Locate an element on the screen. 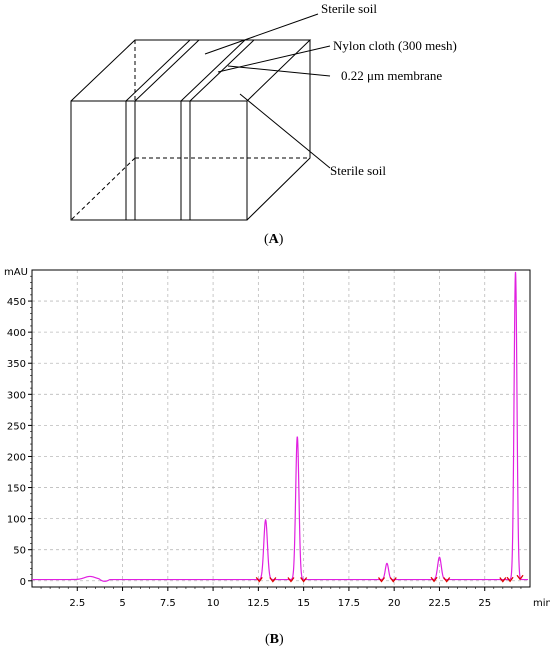 The height and width of the screenshot is (651, 550). x-tick-label: 22.5 is located at coordinates (439, 603).